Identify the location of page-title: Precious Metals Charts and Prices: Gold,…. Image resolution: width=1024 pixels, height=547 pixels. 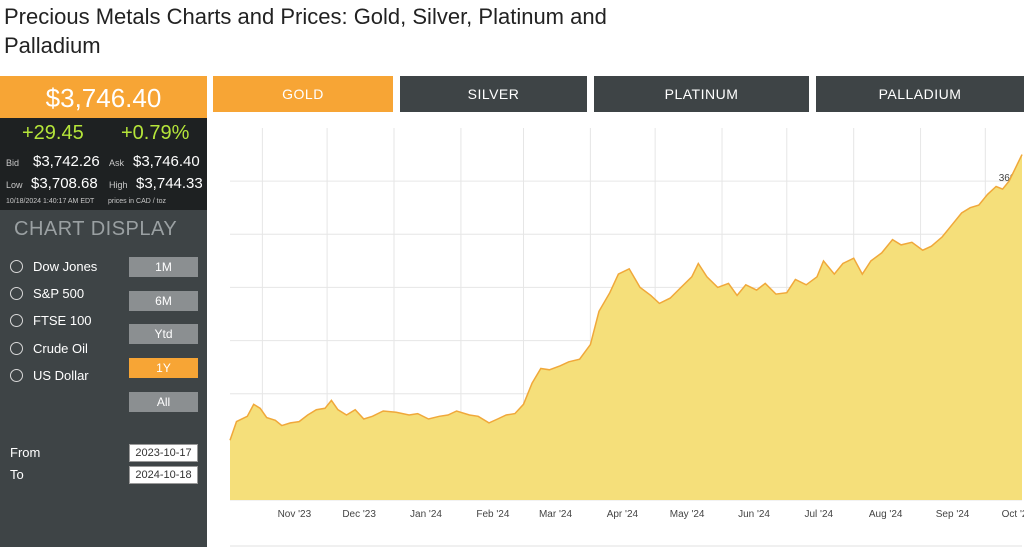
(305, 31).